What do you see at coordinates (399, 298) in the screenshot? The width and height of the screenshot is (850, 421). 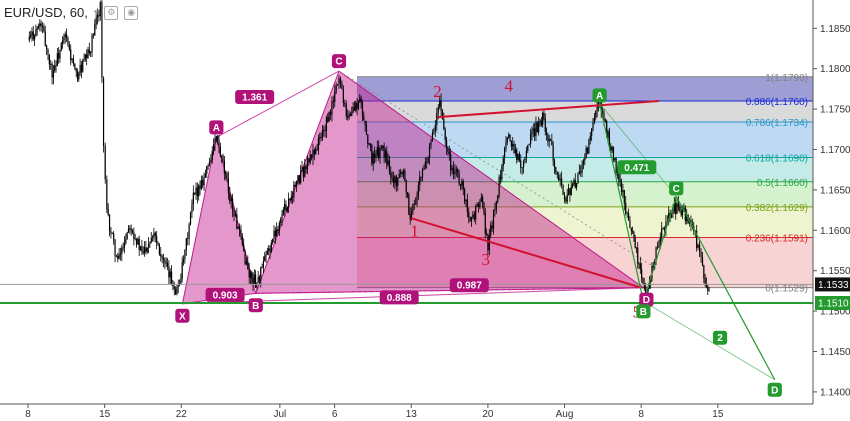 I see `xabcd-ratio-2: 0.888` at bounding box center [399, 298].